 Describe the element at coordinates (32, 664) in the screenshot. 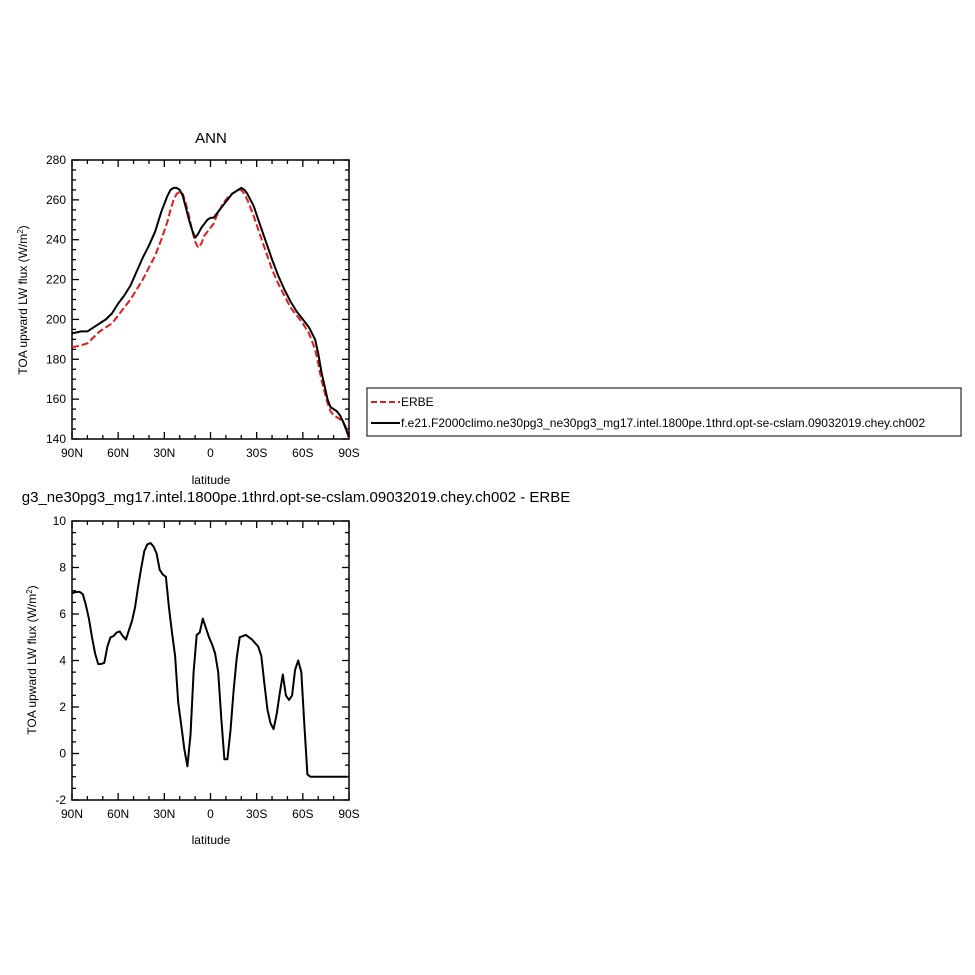

I see `bottom-ylabel-main: TOA upward LW flux (W/m` at that location.